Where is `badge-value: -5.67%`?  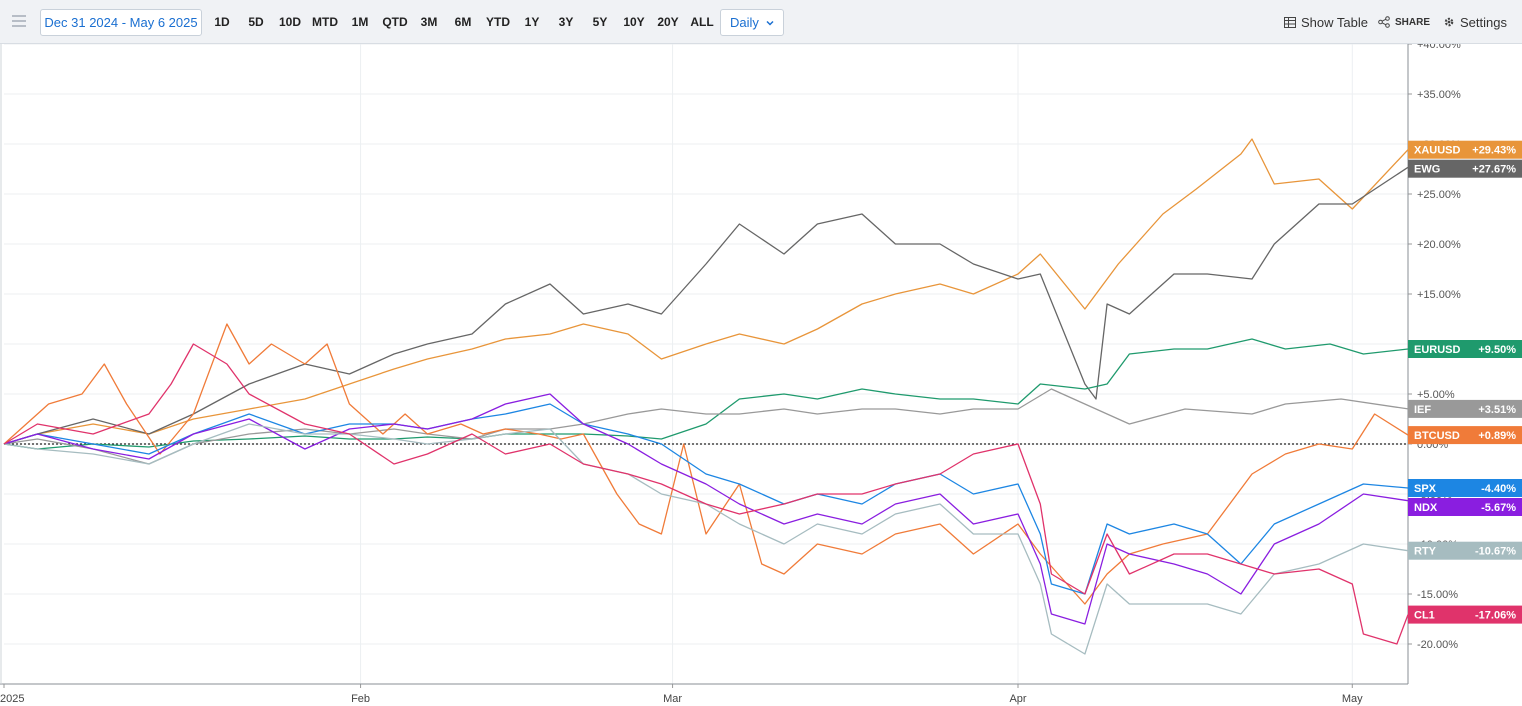
badge-value: -5.67% is located at coordinates (1498, 508).